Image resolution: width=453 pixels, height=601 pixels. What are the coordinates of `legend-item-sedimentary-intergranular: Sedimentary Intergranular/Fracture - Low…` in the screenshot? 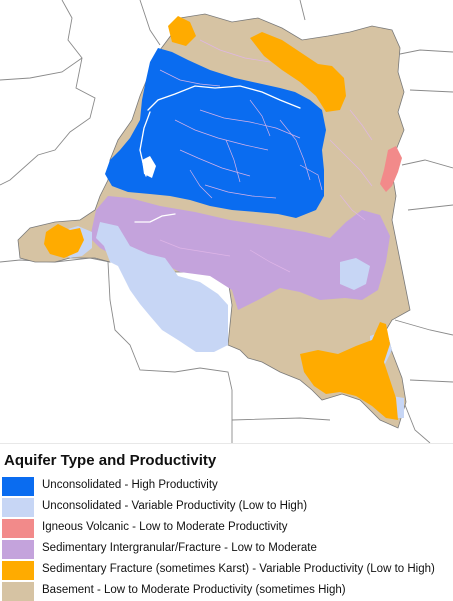 It's located at (227, 549).